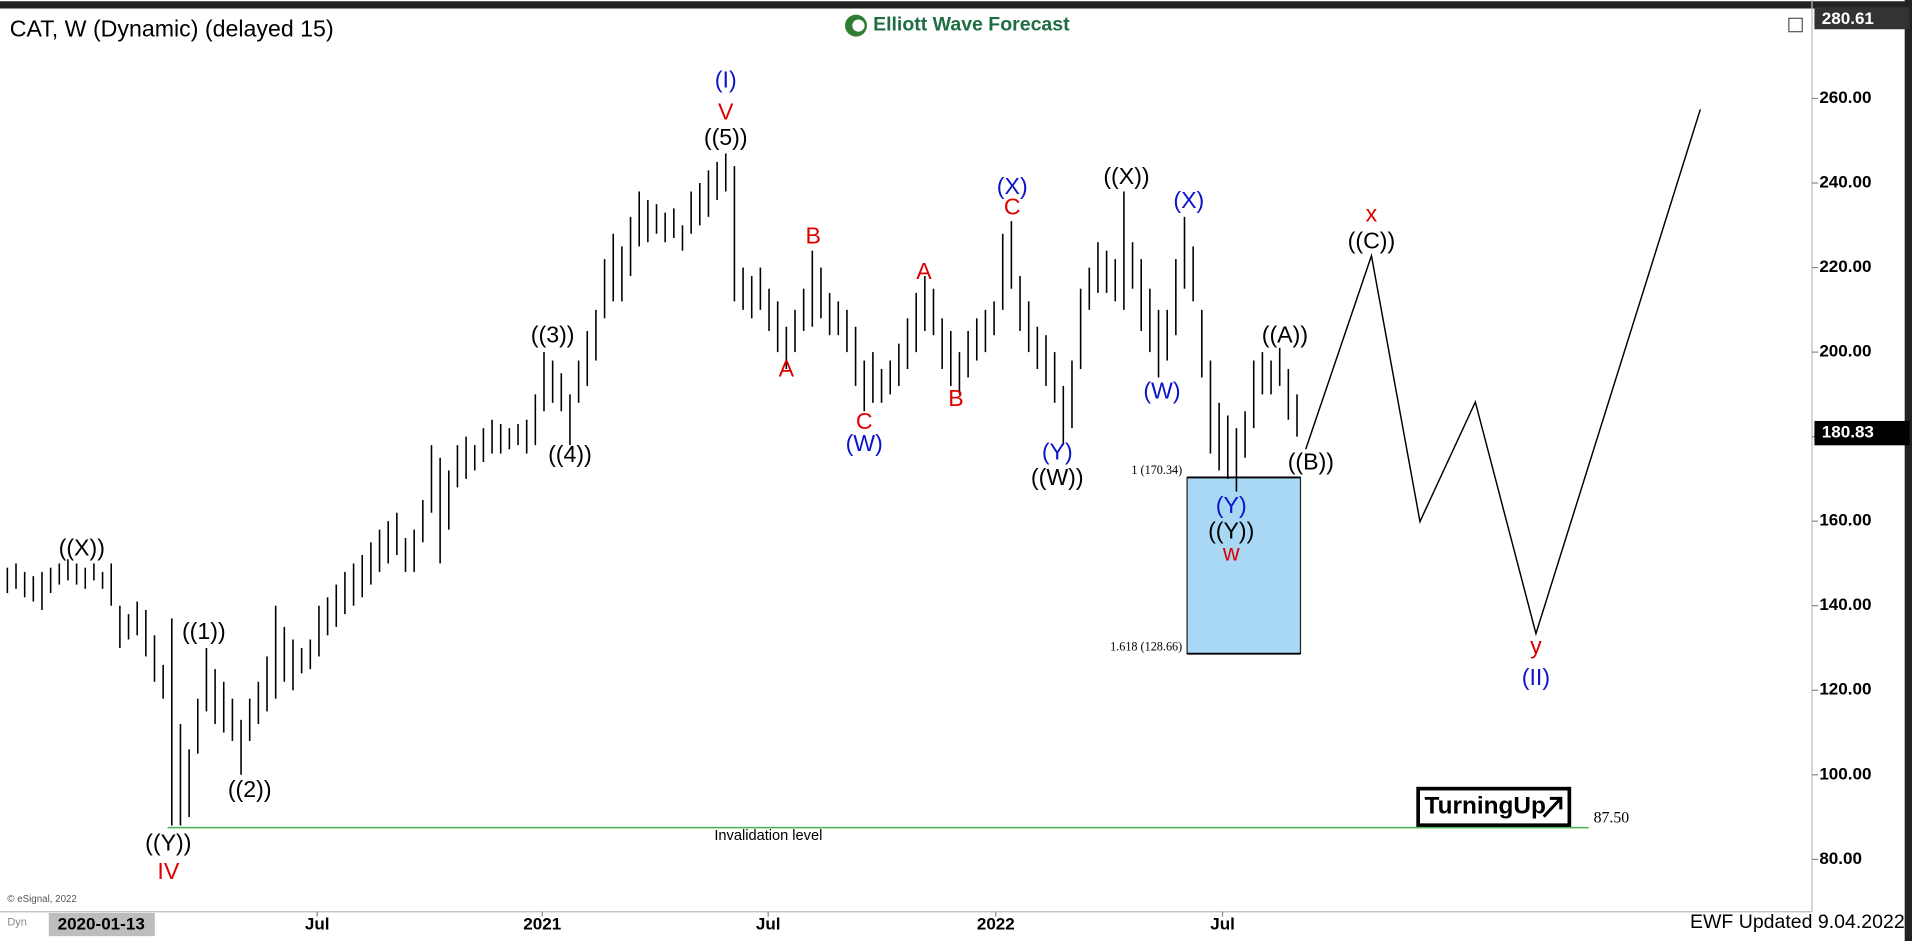  What do you see at coordinates (168, 871) in the screenshot?
I see `wave-label: IV` at bounding box center [168, 871].